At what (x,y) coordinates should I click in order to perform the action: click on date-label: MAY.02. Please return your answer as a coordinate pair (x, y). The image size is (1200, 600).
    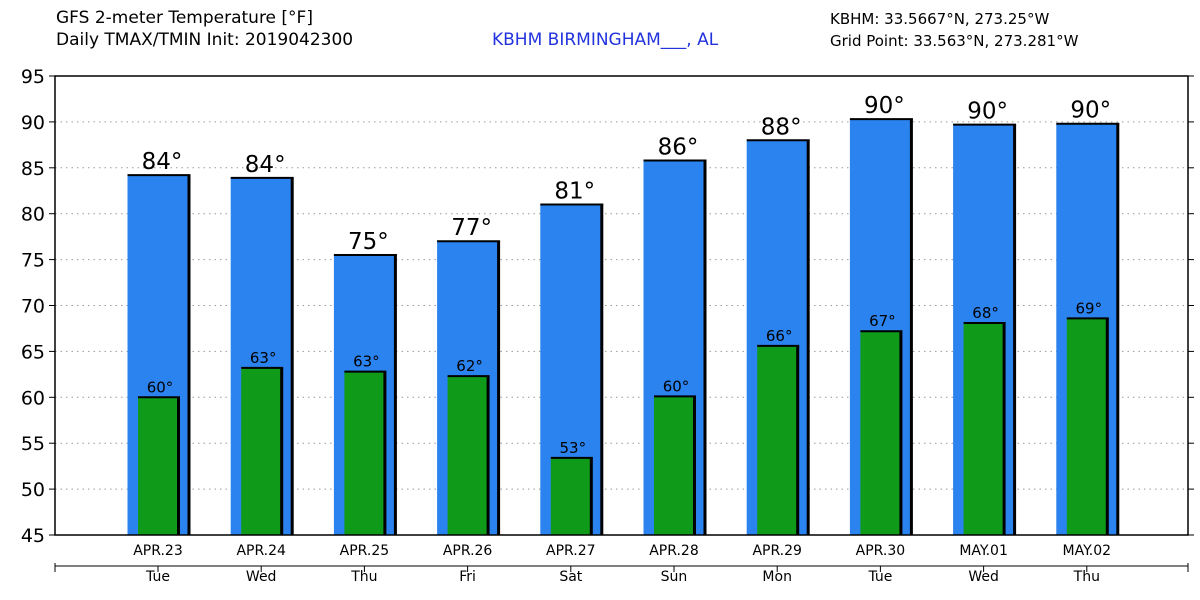
    Looking at the image, I should click on (1087, 551).